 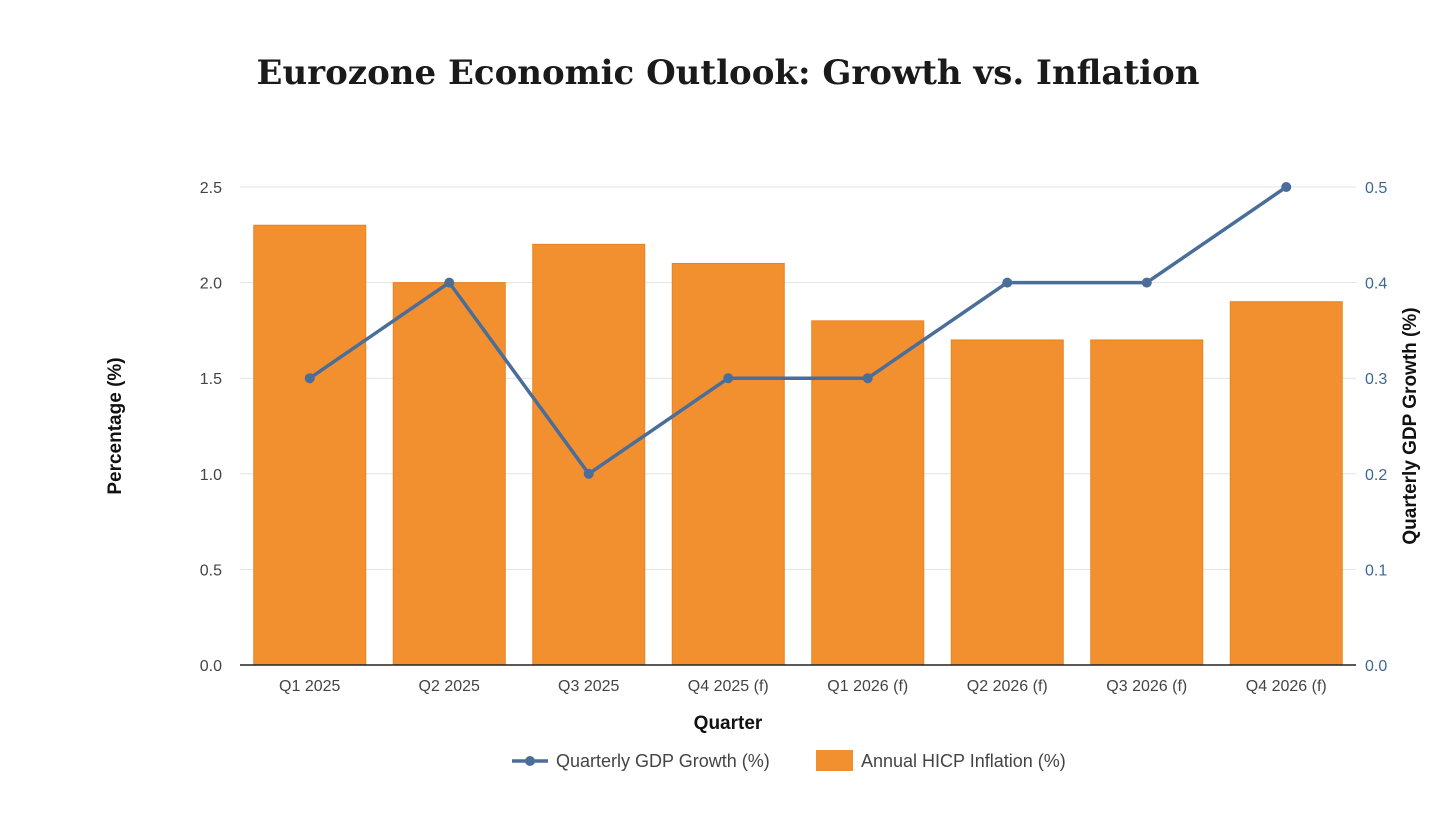 I want to click on x-tick-label: Q4 2026 (f), so click(x=1286, y=686).